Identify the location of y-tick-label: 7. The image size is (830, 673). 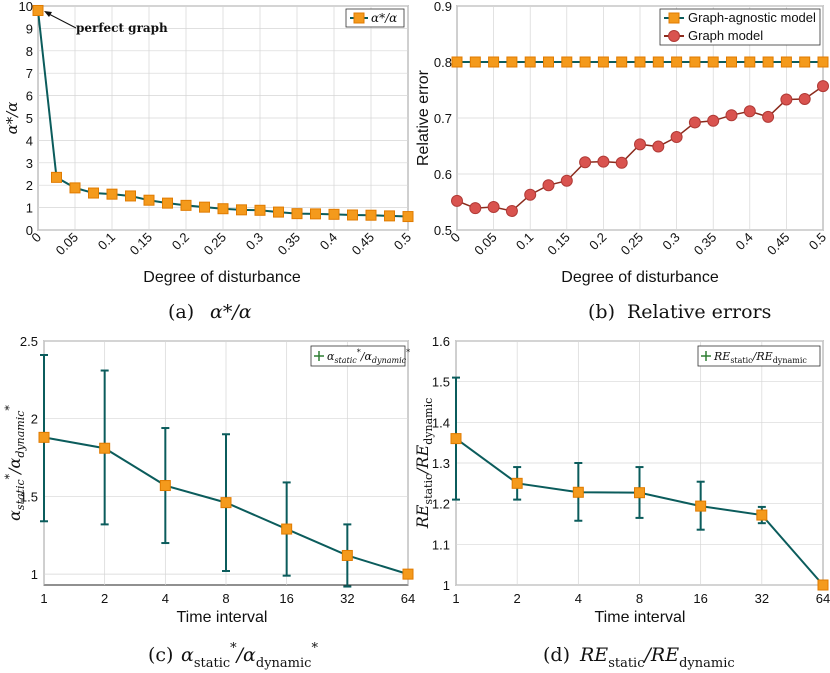
(29, 73).